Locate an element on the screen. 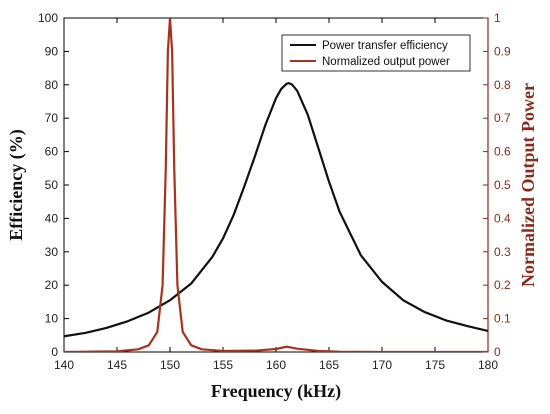  y-right-tick-label: 1 is located at coordinates (497, 18).